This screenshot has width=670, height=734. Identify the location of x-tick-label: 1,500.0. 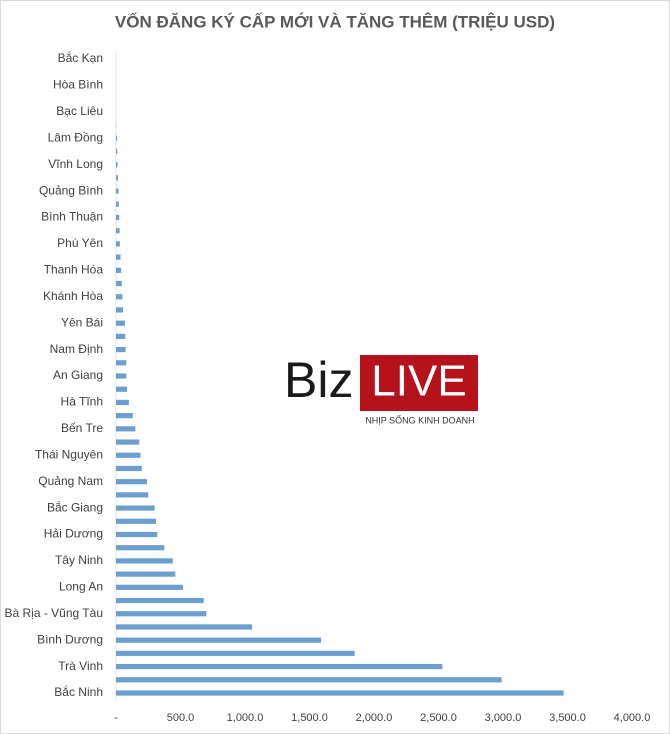
(309, 718).